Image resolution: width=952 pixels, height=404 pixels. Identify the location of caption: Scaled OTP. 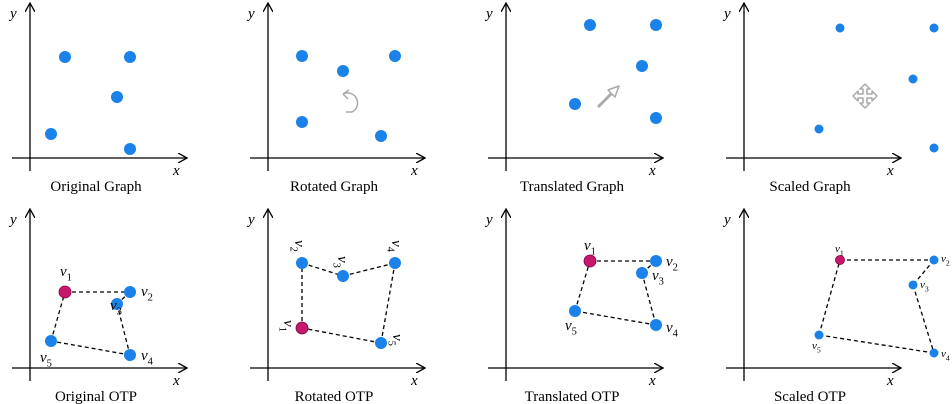
(810, 396).